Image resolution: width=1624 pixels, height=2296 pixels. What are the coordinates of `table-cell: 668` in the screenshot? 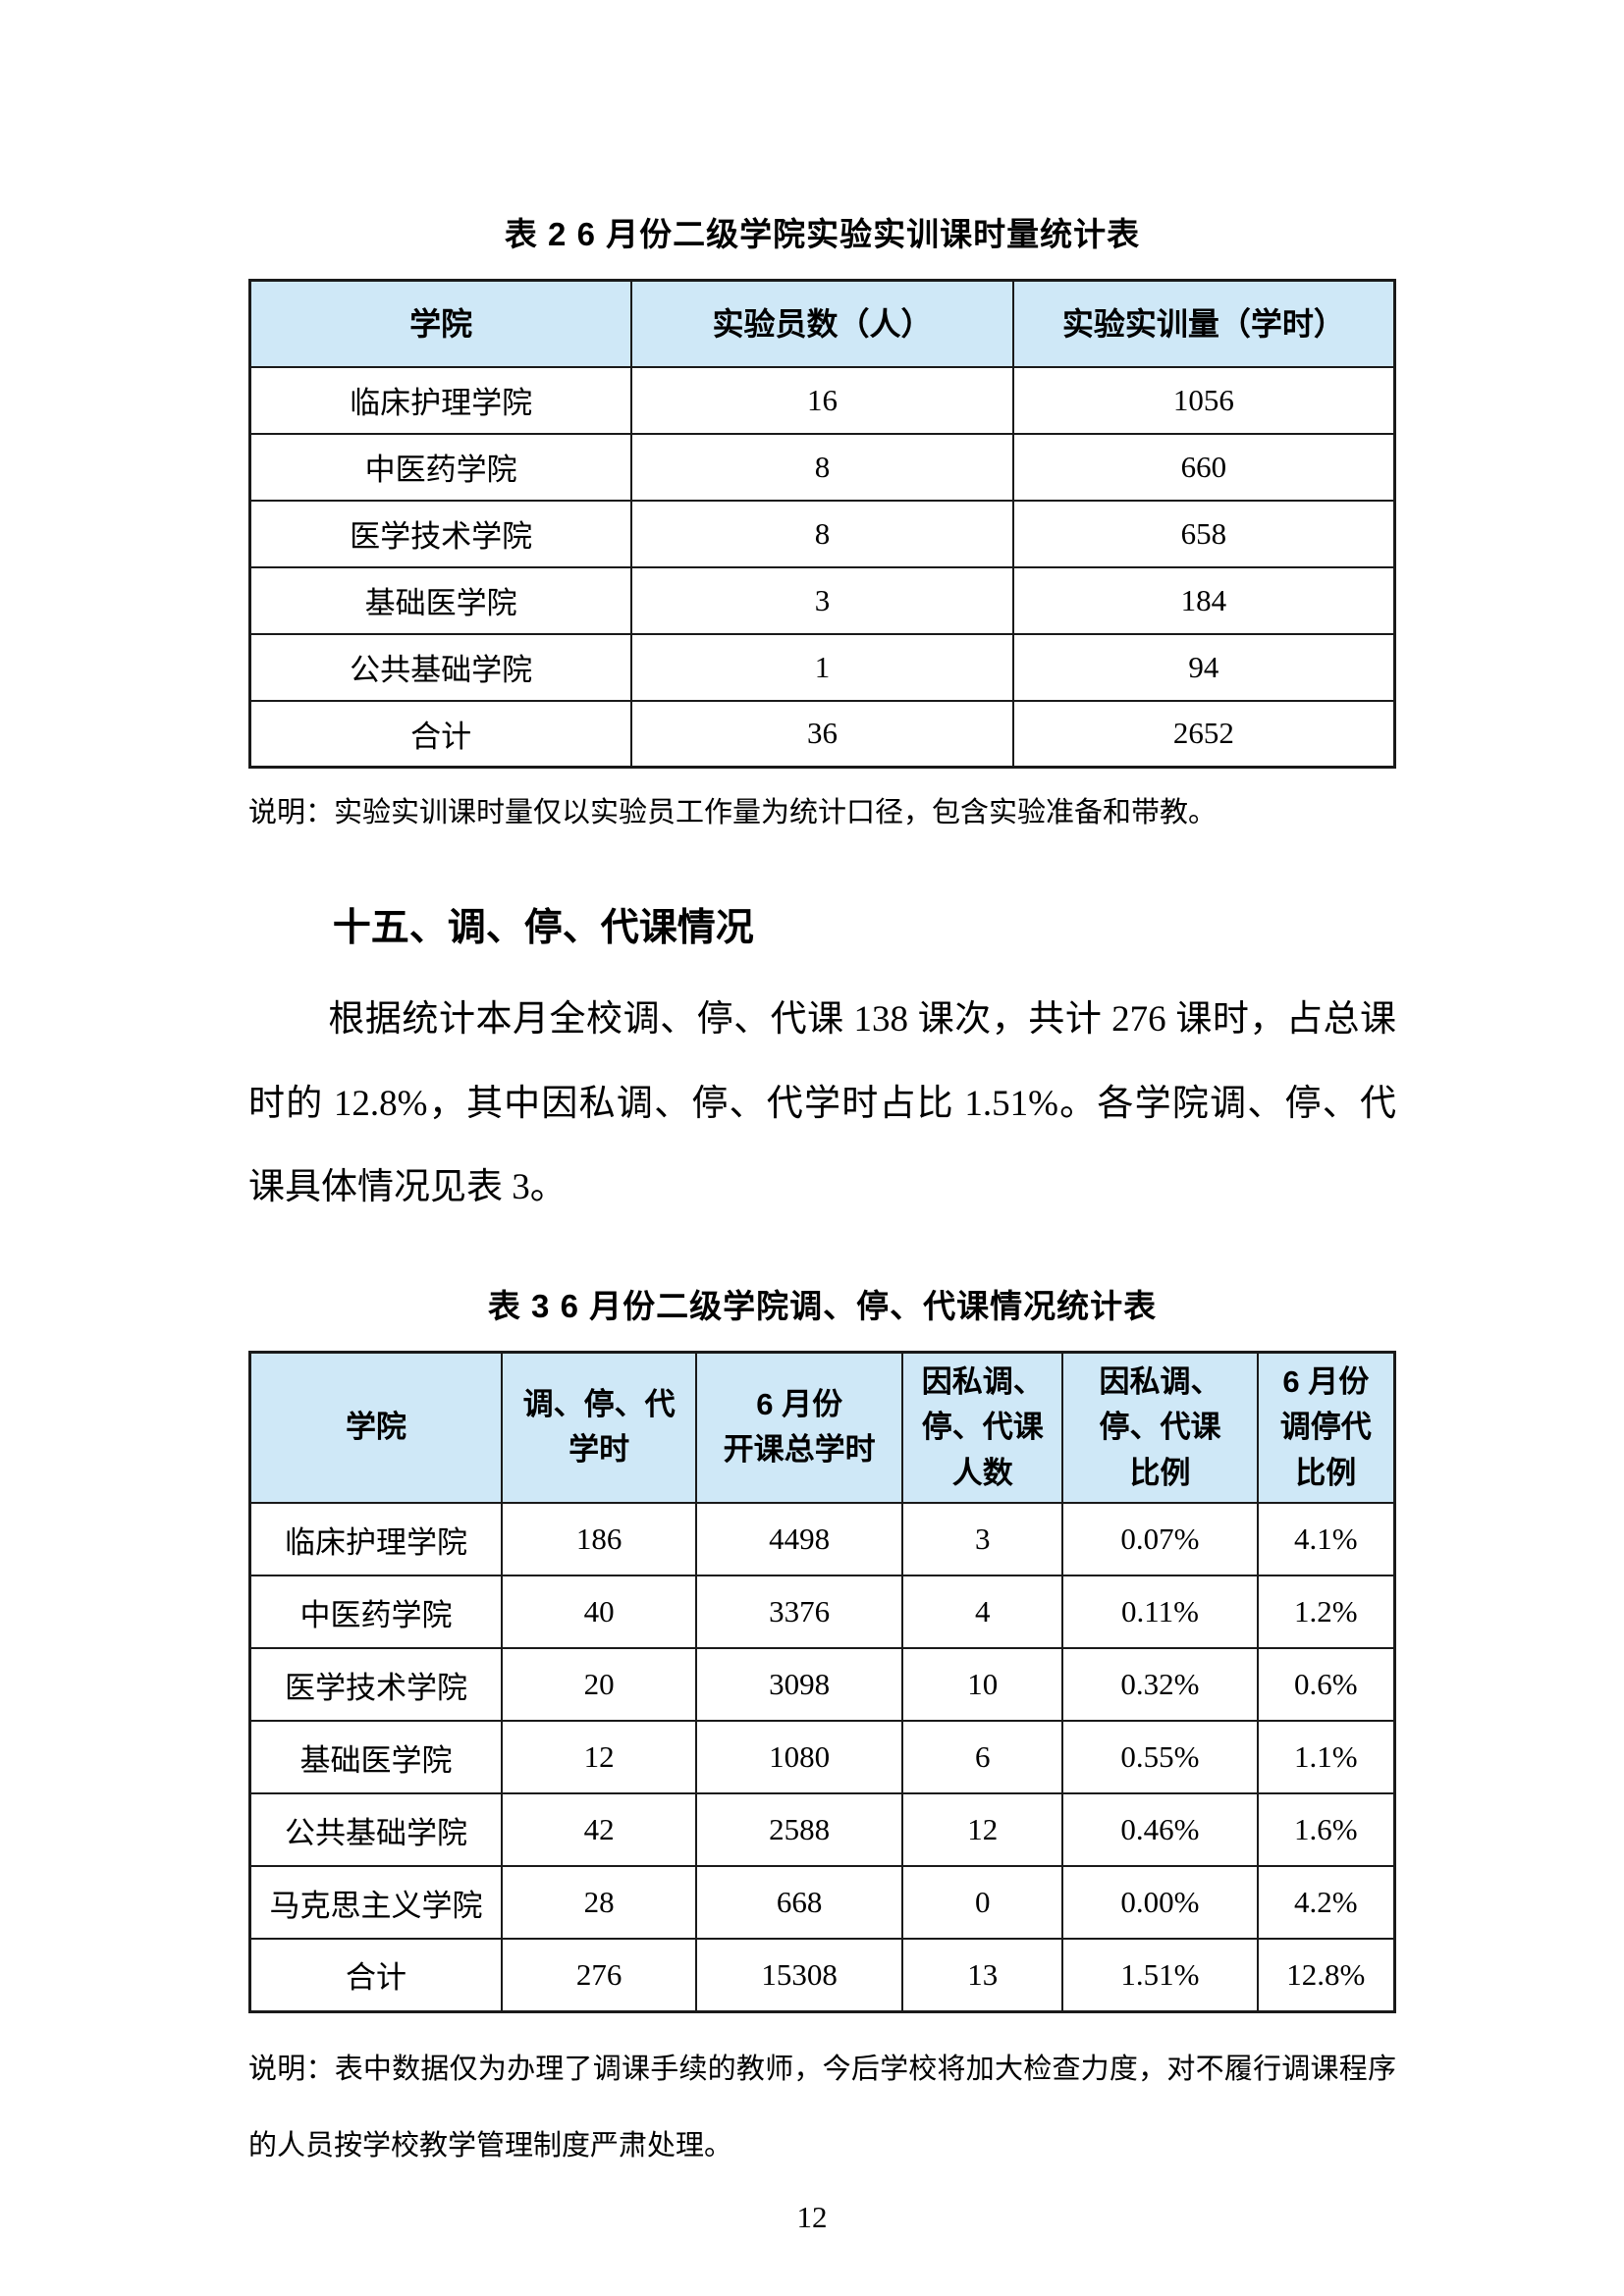 It's located at (799, 1903).